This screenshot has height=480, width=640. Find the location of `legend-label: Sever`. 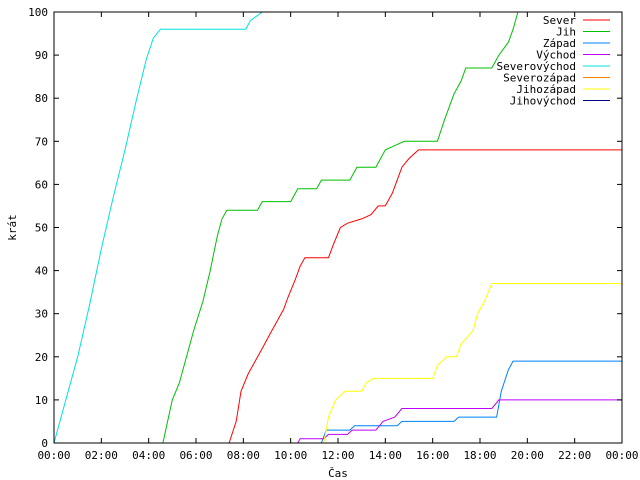

legend-label: Sever is located at coordinates (559, 20).